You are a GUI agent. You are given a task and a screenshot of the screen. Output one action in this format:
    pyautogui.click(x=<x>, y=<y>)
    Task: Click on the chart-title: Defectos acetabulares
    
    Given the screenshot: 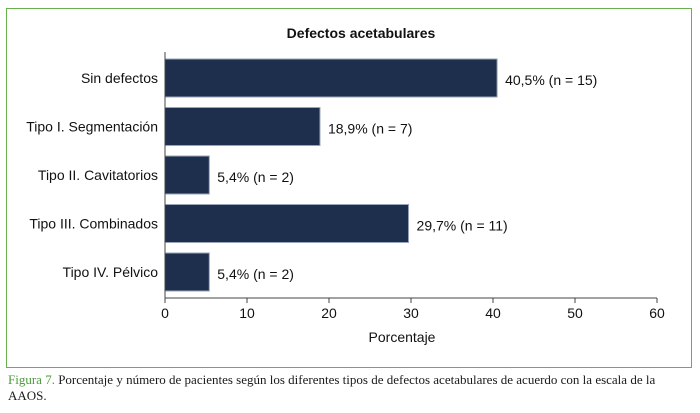 What is the action you would take?
    pyautogui.click(x=361, y=33)
    